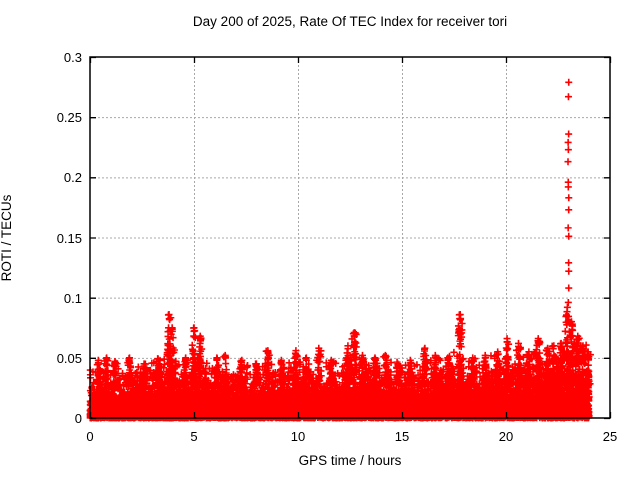 The height and width of the screenshot is (480, 640). Describe the element at coordinates (69, 358) in the screenshot. I see `y-tick-label: 0.05` at that location.